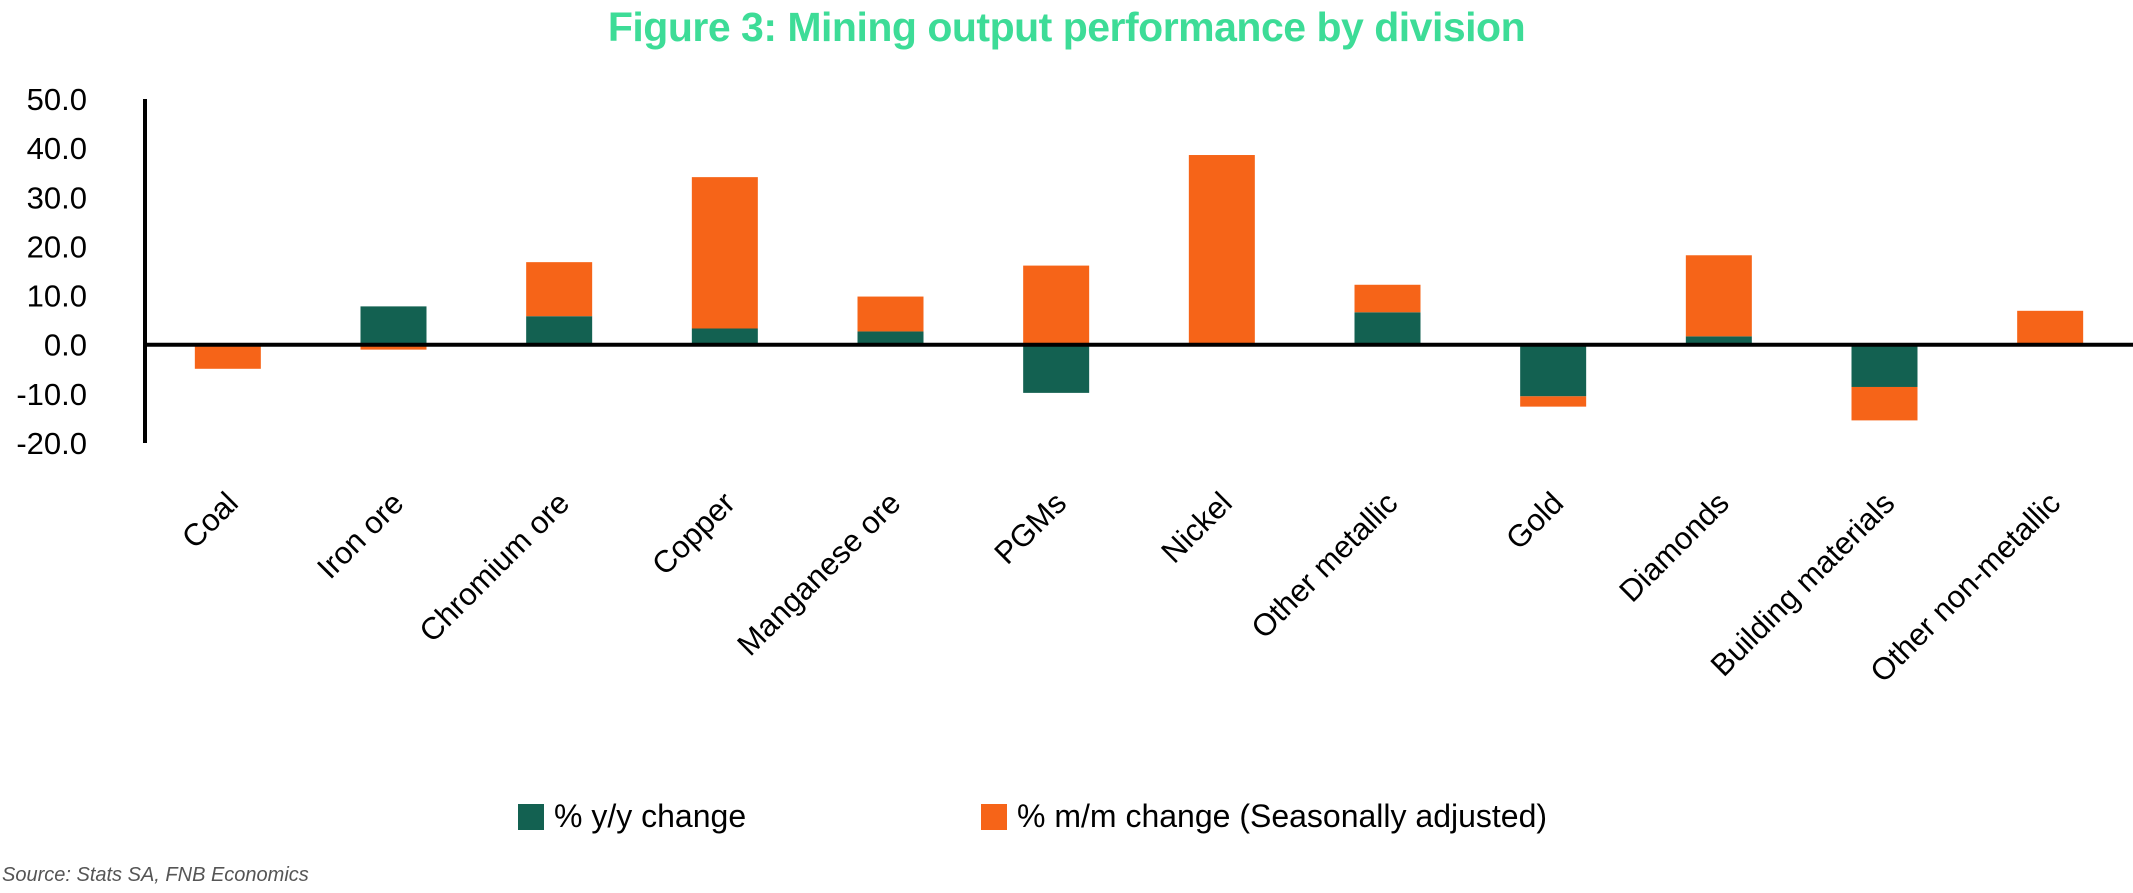 The width and height of the screenshot is (2133, 893). I want to click on legend-swatch-yy, so click(531, 816).